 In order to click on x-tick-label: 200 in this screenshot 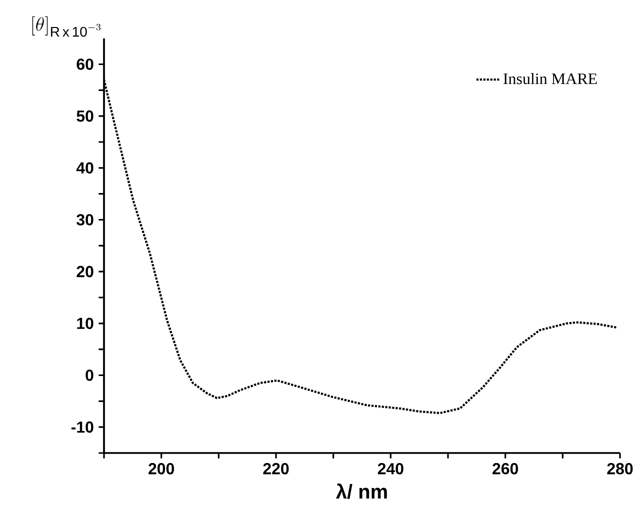, I will do `click(161, 468)`.